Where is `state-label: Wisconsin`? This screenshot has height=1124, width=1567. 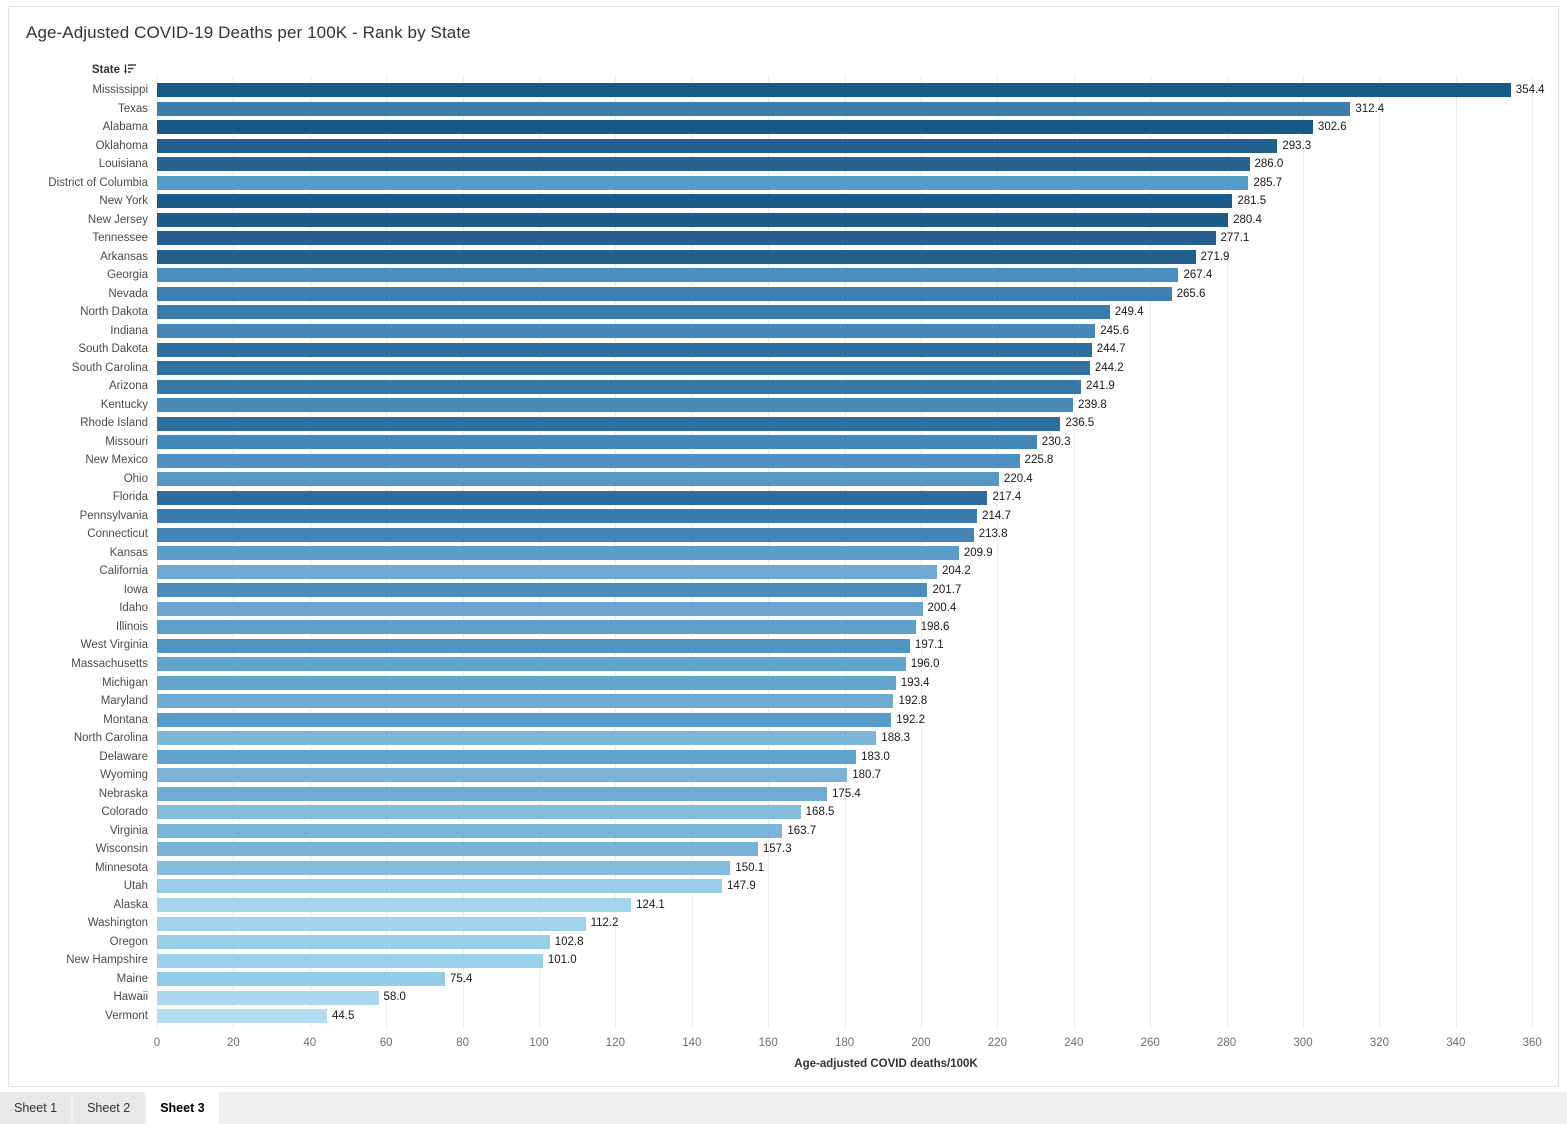 state-label: Wisconsin is located at coordinates (121, 849).